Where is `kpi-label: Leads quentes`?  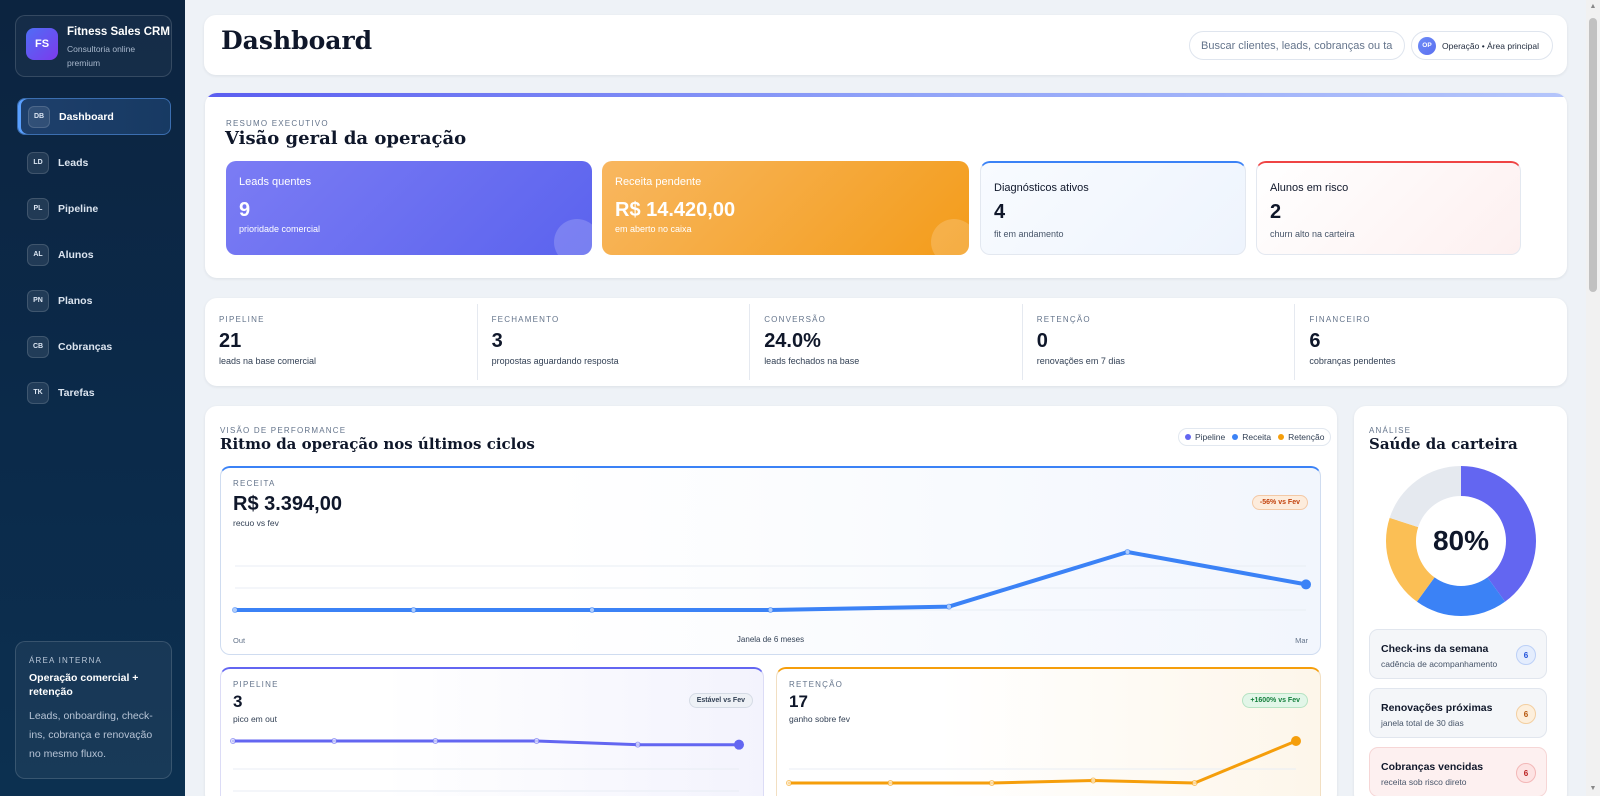 kpi-label: Leads quentes is located at coordinates (275, 182).